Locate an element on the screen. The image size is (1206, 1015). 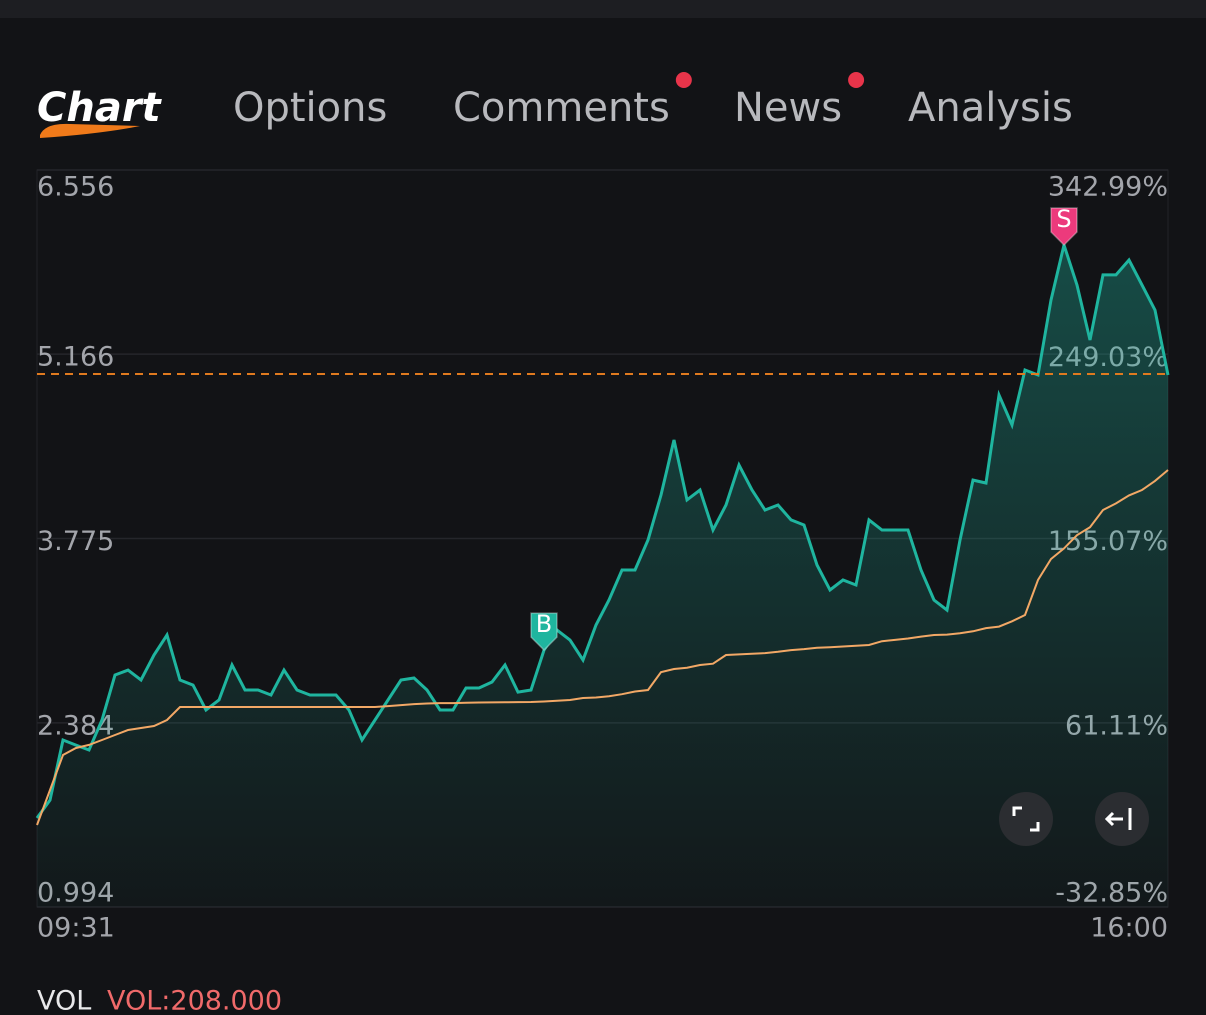
trade-marker-label: S is located at coordinates (1063, 219).